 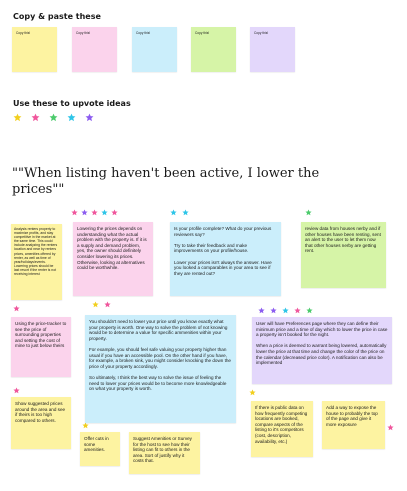 What do you see at coordinates (213, 49) in the screenshot?
I see `swatch-green: Copy this!` at bounding box center [213, 49].